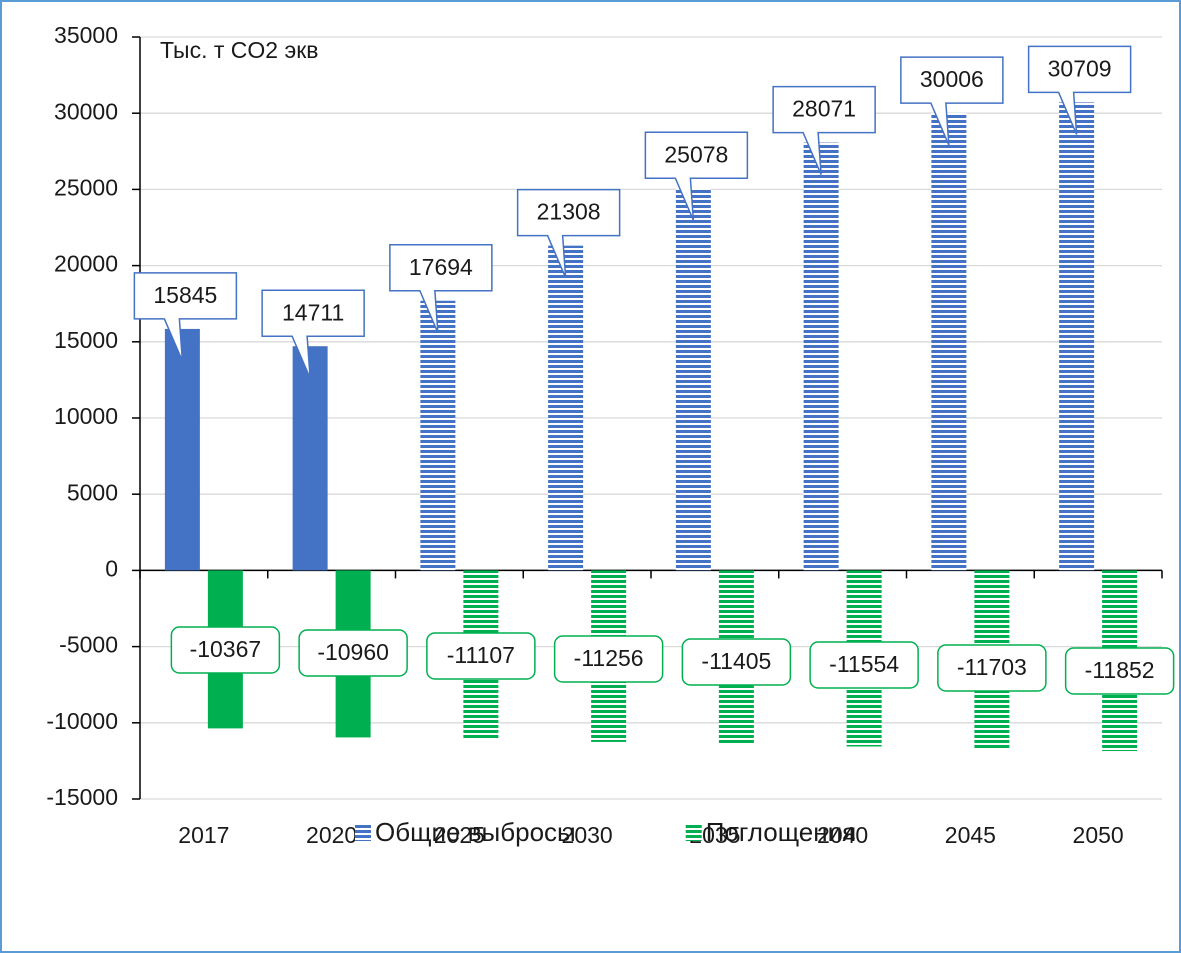  I want to click on data-label: 14711, so click(313, 312).